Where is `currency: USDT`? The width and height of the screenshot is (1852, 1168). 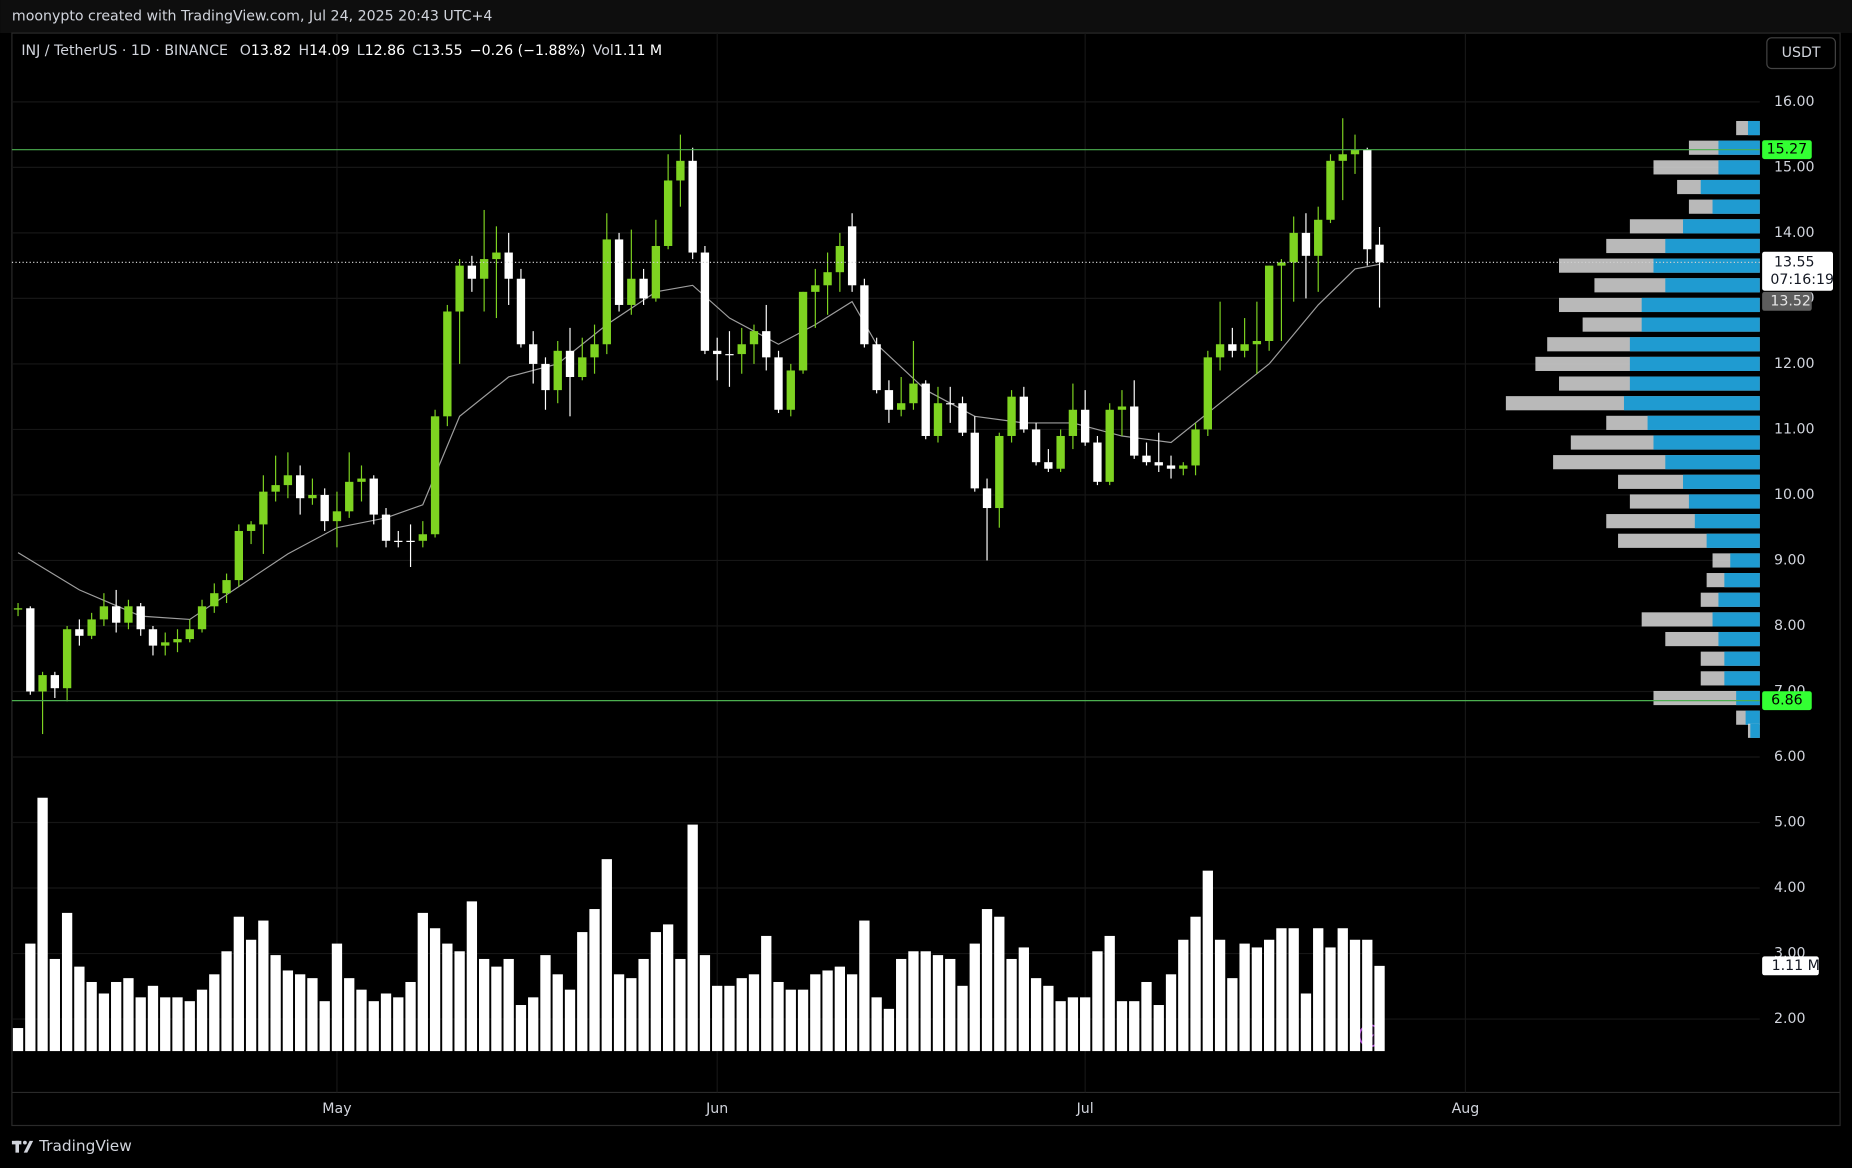
currency: USDT is located at coordinates (1801, 53).